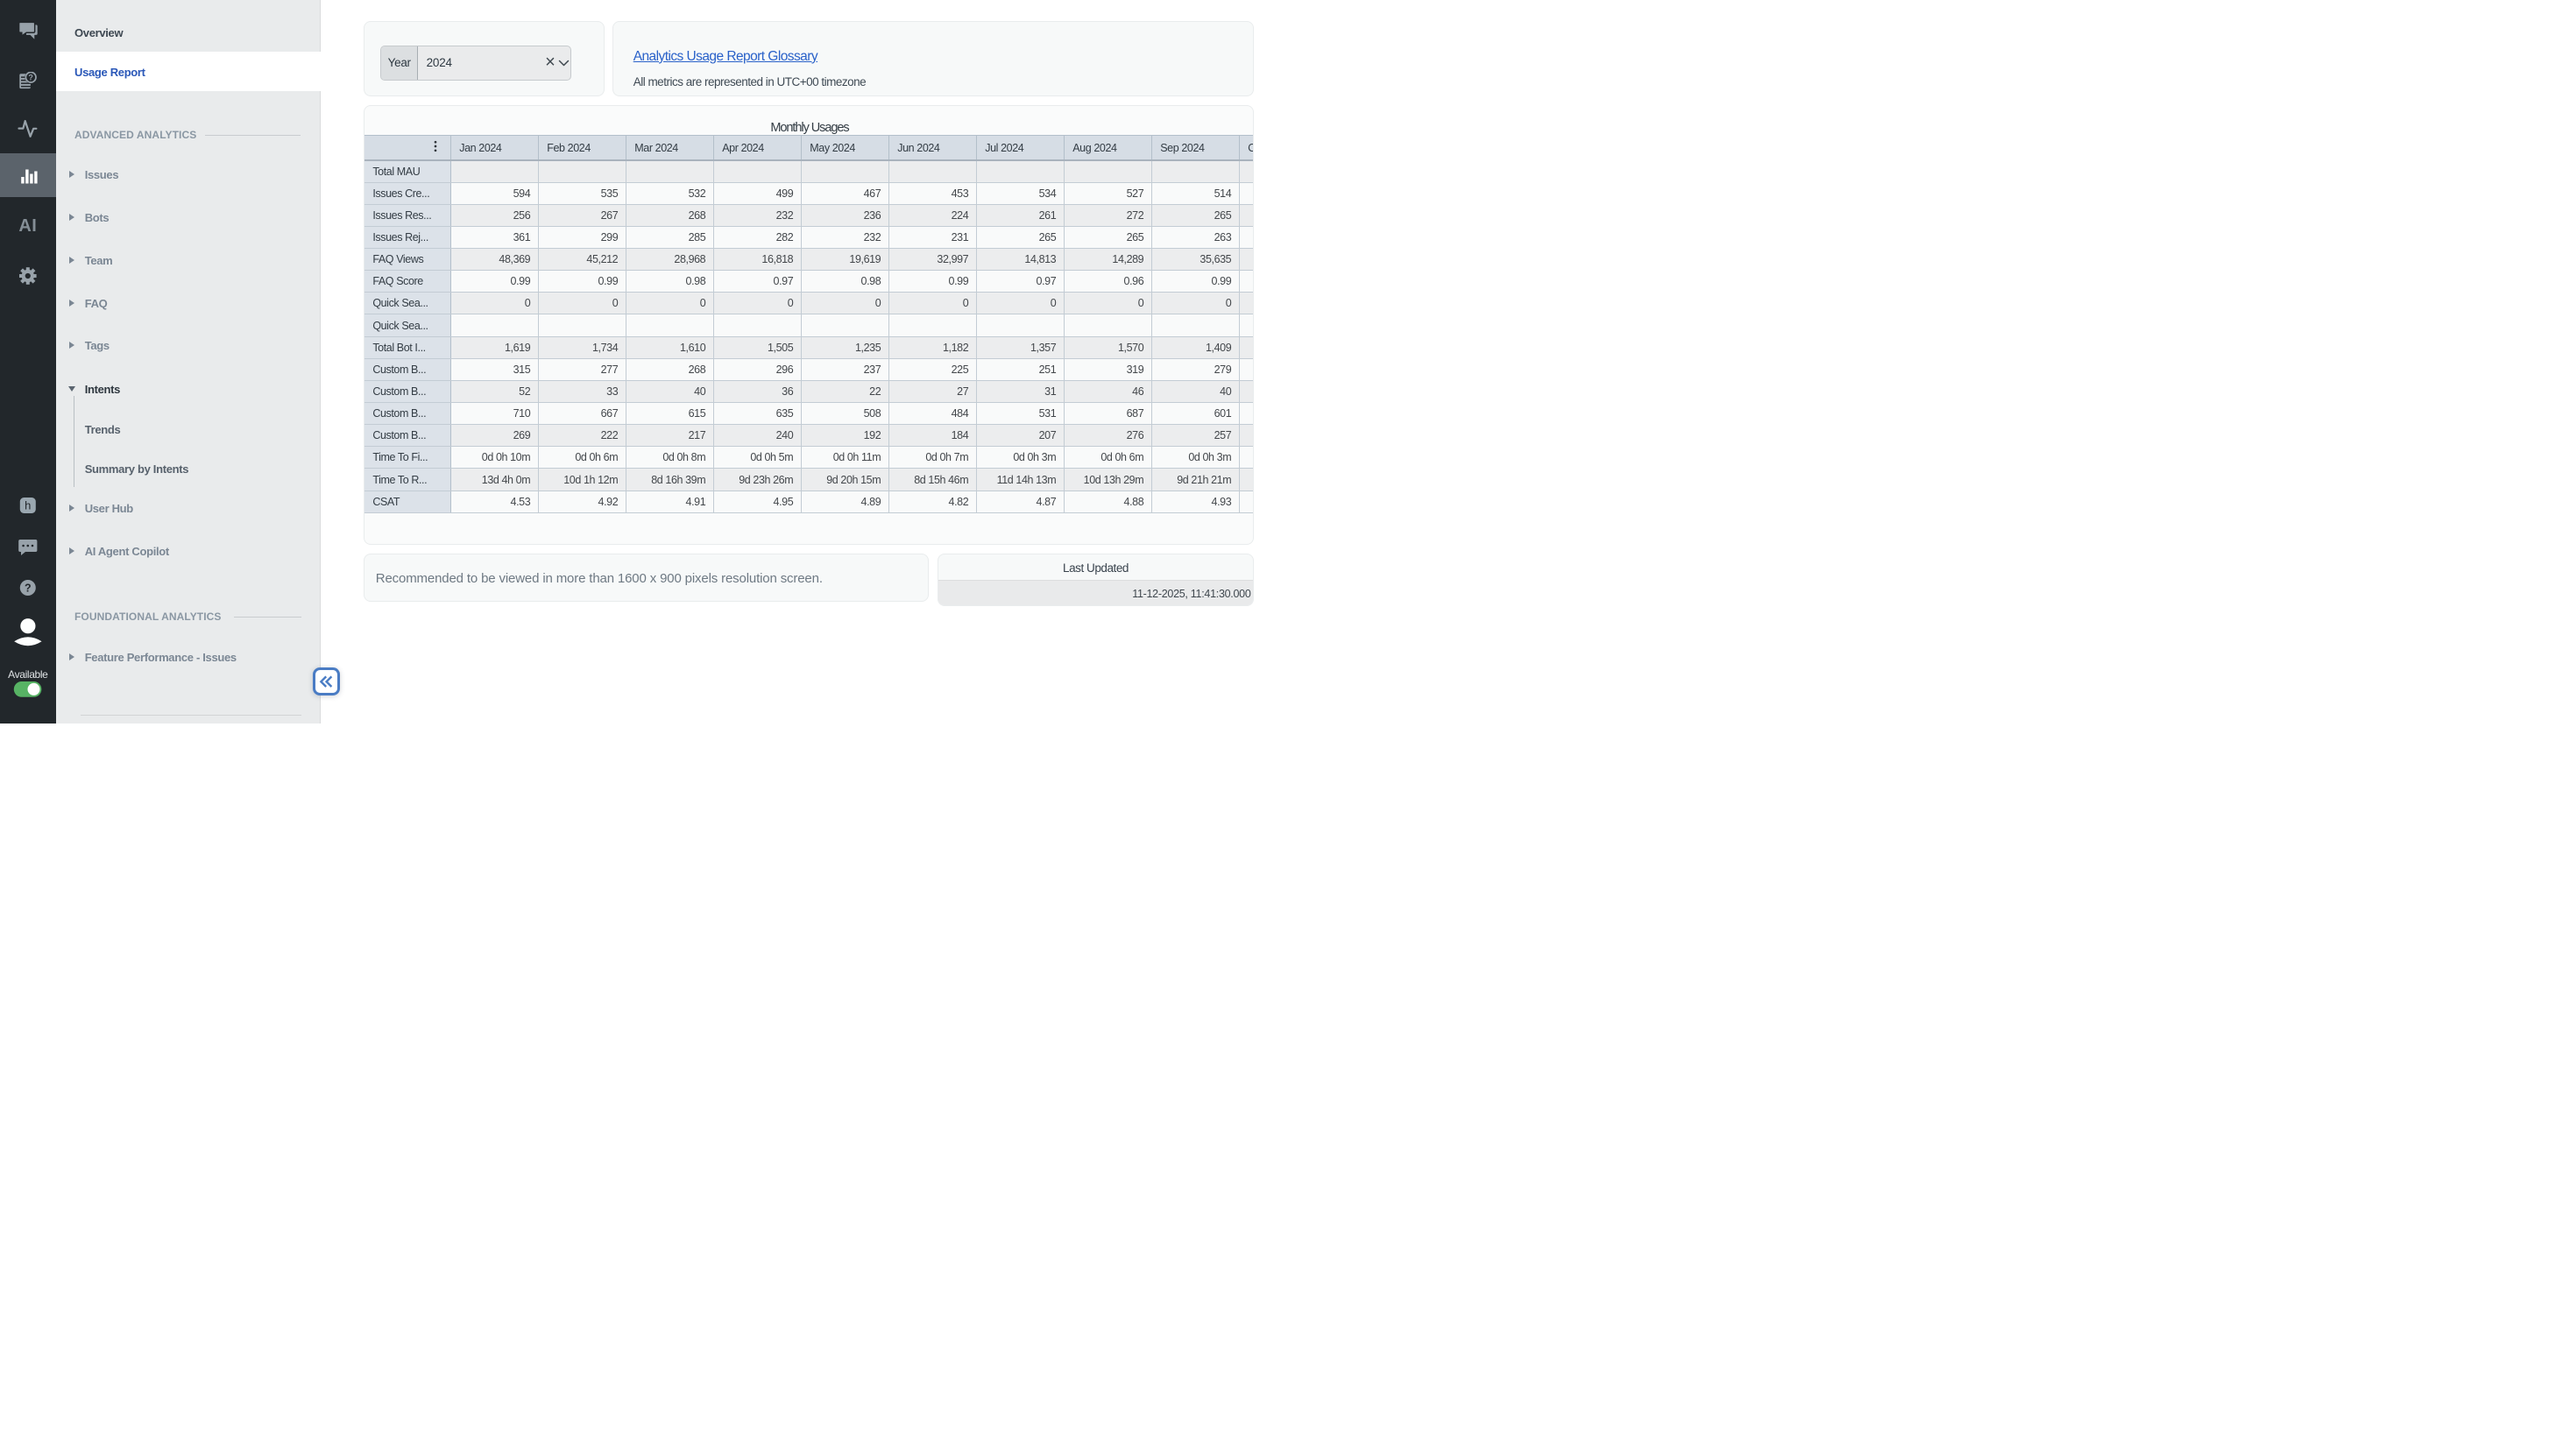 This screenshot has height=1447, width=2576. Describe the element at coordinates (28, 505) in the screenshot. I see `svg-text: h` at that location.